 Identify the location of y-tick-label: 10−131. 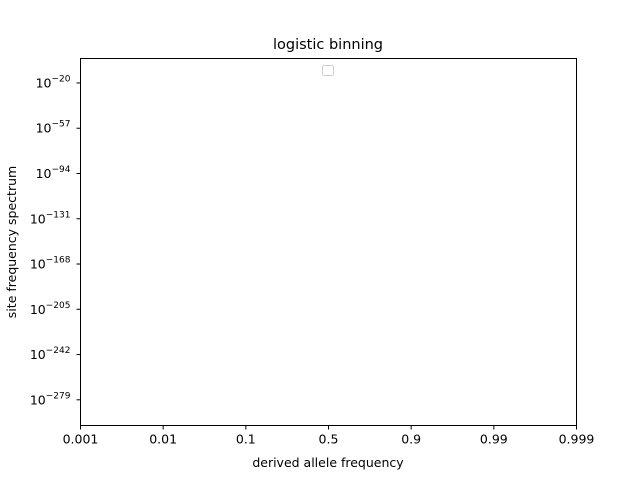
(50, 218).